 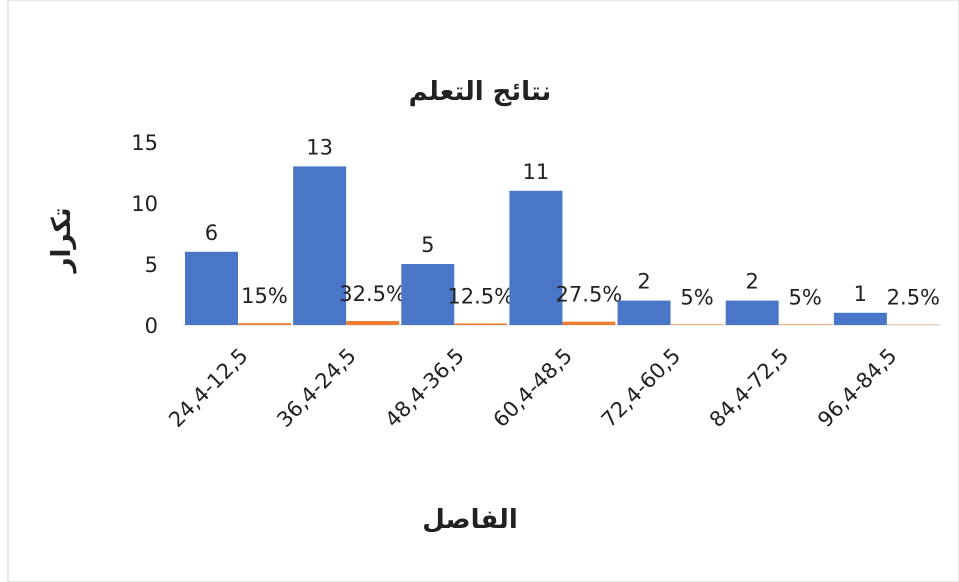 What do you see at coordinates (151, 265) in the screenshot?
I see `y-tick-label: 5` at bounding box center [151, 265].